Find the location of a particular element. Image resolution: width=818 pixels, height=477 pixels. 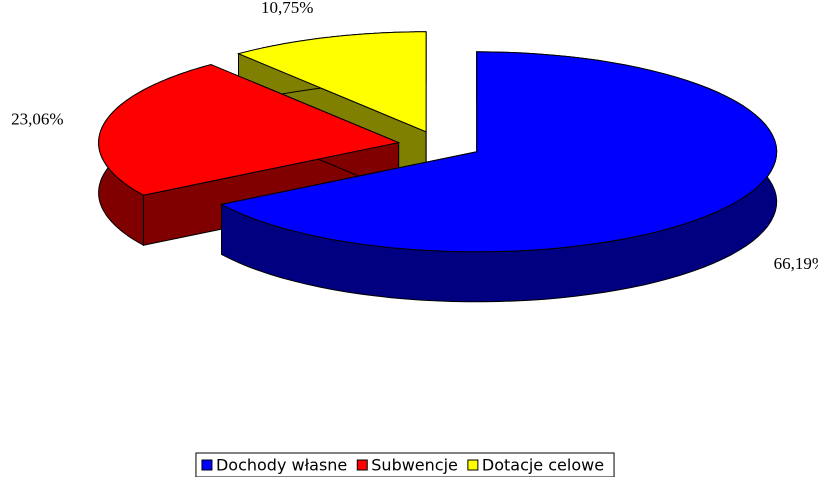

legend: Dochody własne Subwencje Dotacje celowe is located at coordinates (405, 464).